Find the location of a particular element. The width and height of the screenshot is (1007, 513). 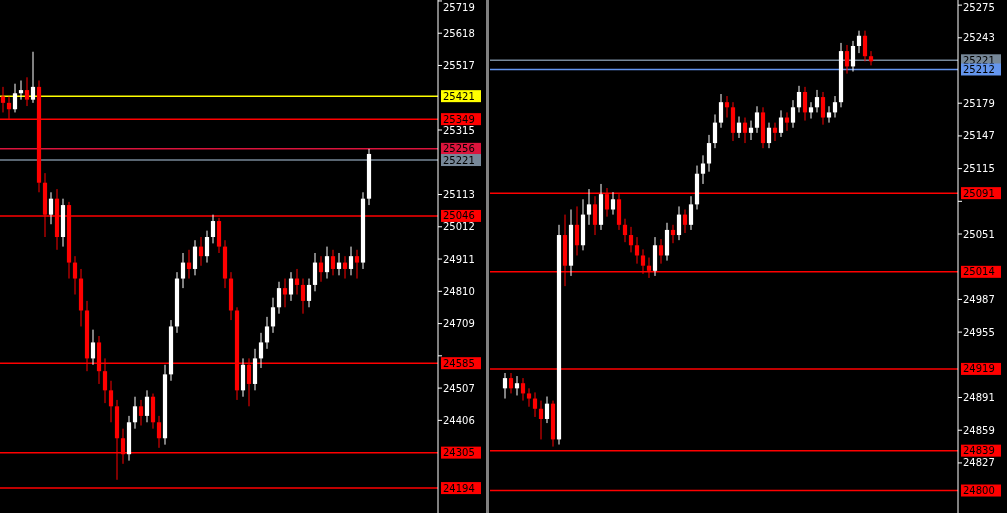

y-tick-label: 25179 is located at coordinates (979, 103).